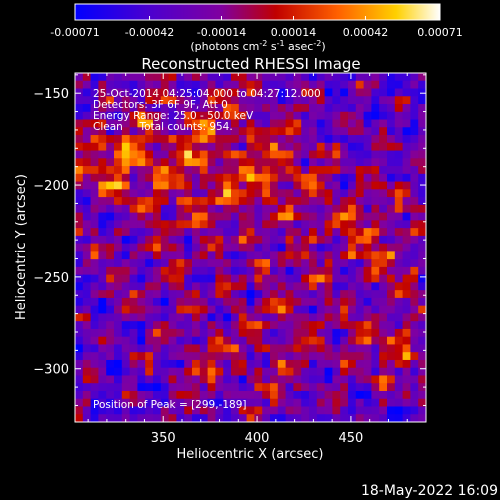  What do you see at coordinates (440, 32) in the screenshot?
I see `colorbar-tick-label: 0.00071` at bounding box center [440, 32].